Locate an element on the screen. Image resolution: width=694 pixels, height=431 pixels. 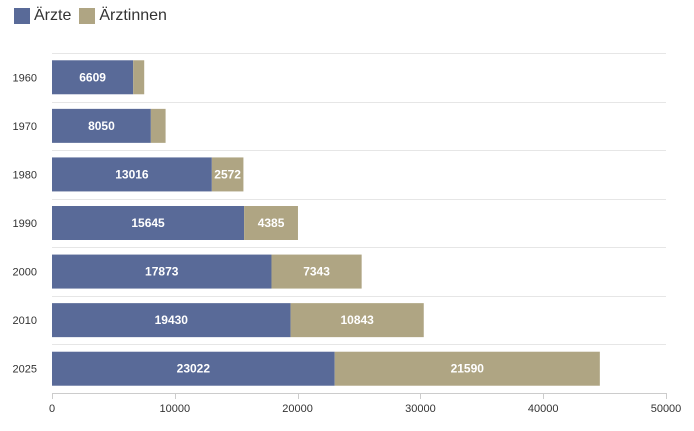
bar-value-label: 15645 is located at coordinates (148, 223).